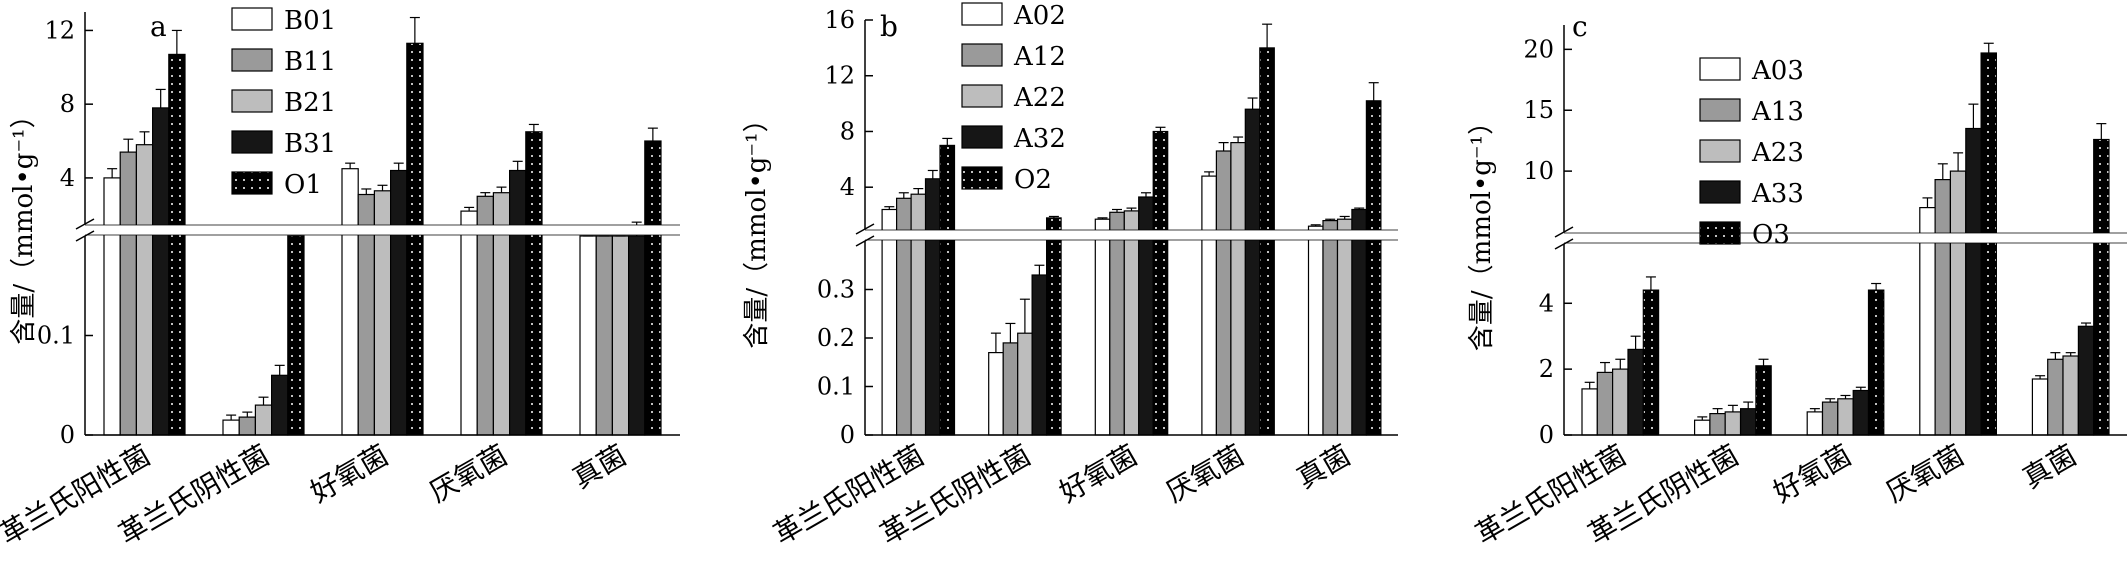 The image size is (2127, 573). I want to click on legend-swatch-O2, so click(982, 178).